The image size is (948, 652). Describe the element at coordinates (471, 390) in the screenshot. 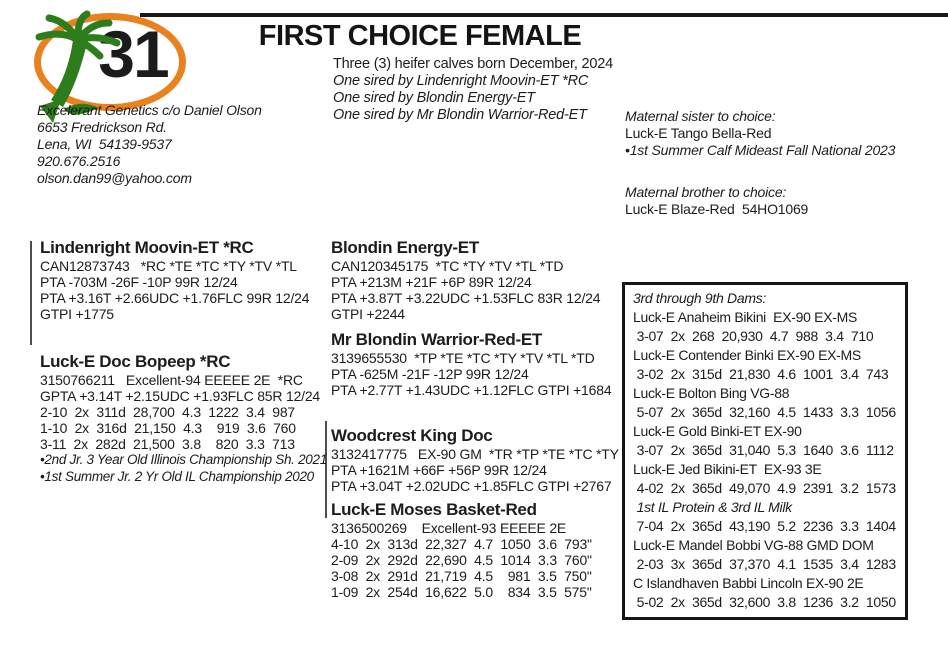

I see `pta-line: PTA +2.77T +1.43UDC +1.12FLC GTPI +1684` at that location.